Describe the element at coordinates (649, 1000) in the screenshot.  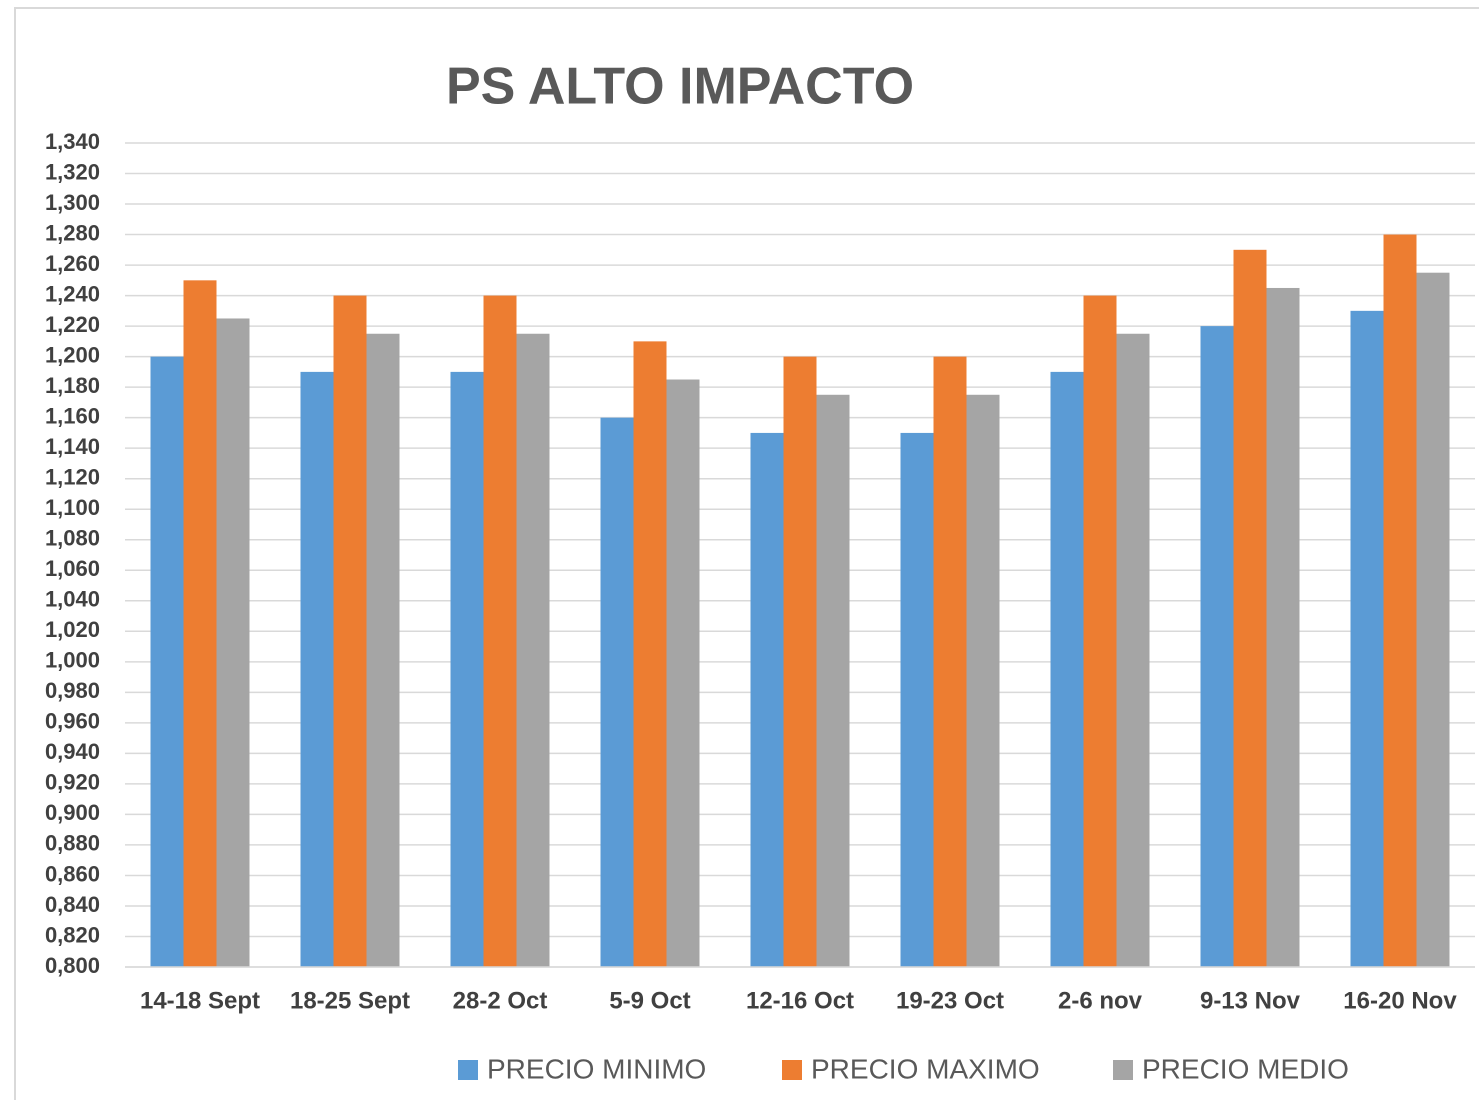
I see `x-tick-label: 5-9 Oct` at that location.